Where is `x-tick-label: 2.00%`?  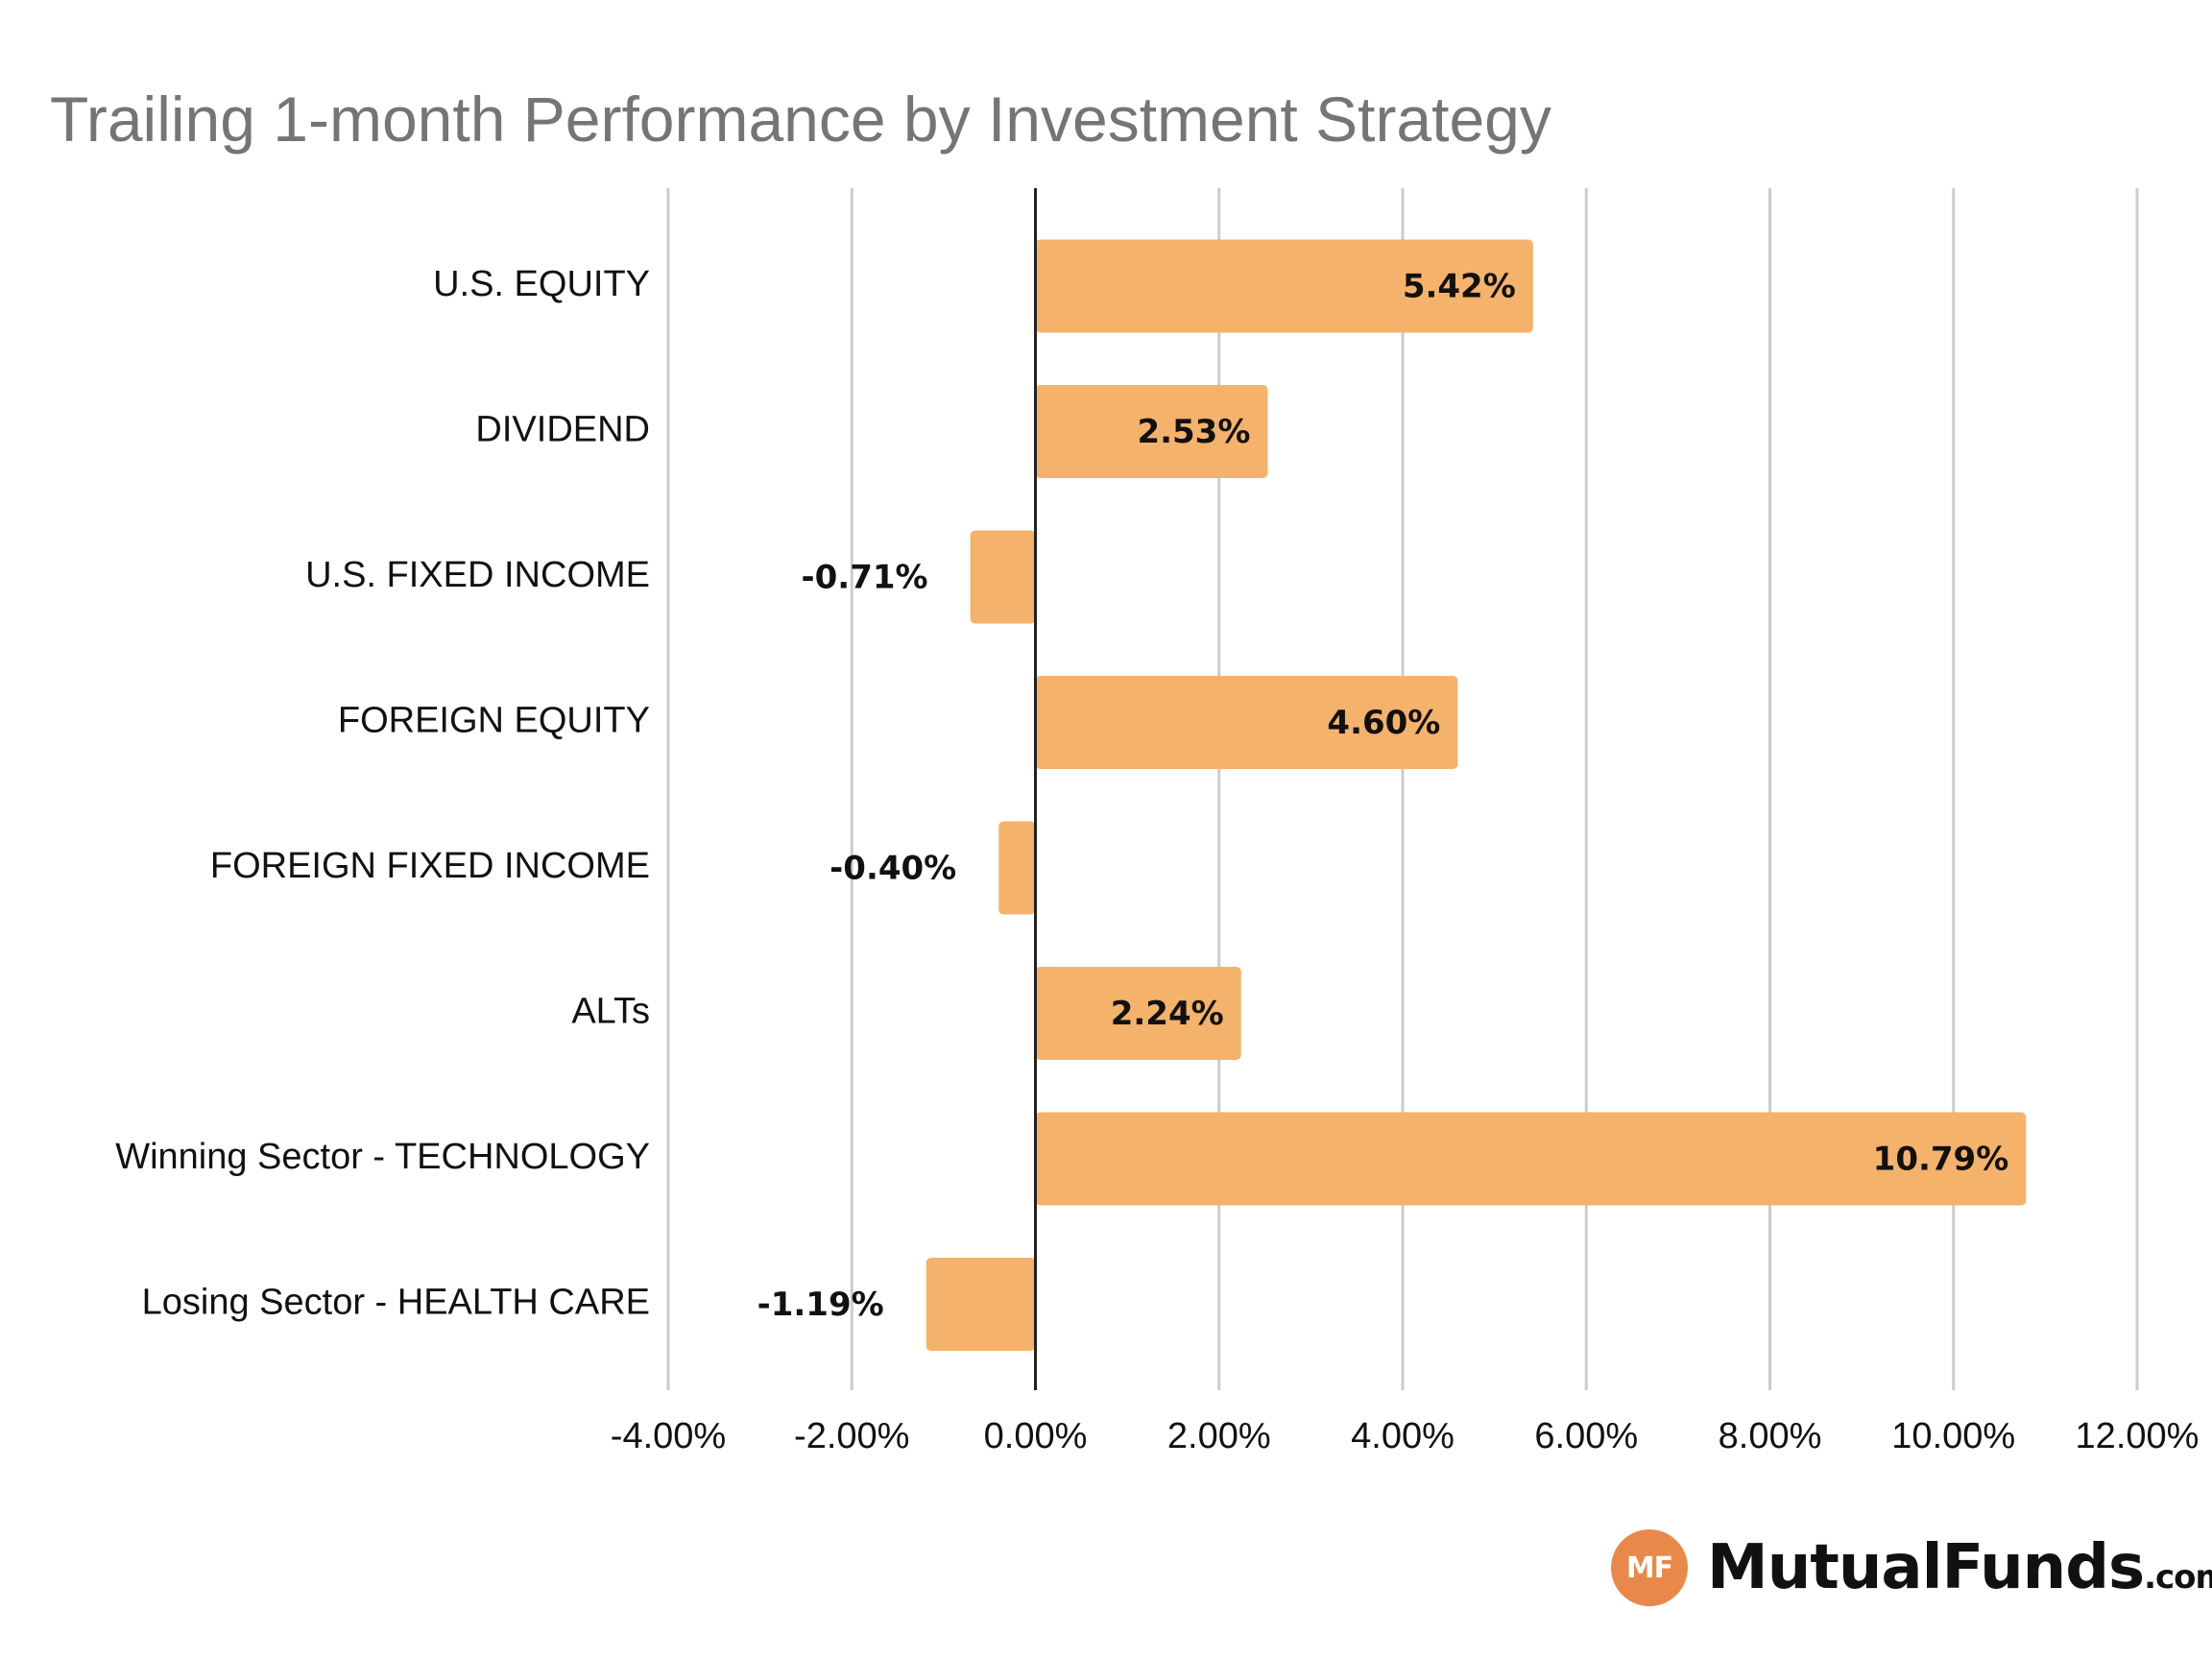 x-tick-label: 2.00% is located at coordinates (1219, 1436).